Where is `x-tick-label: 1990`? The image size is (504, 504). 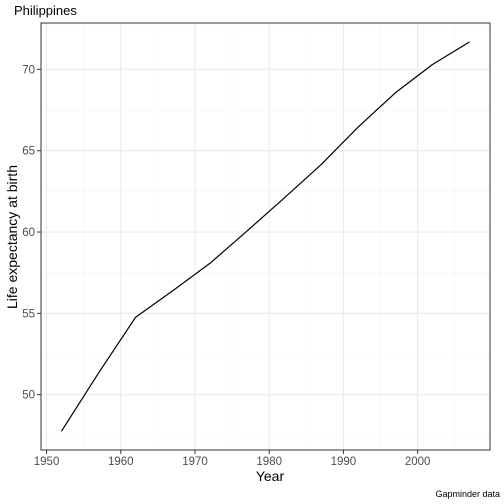 x-tick-label: 1990 is located at coordinates (344, 462).